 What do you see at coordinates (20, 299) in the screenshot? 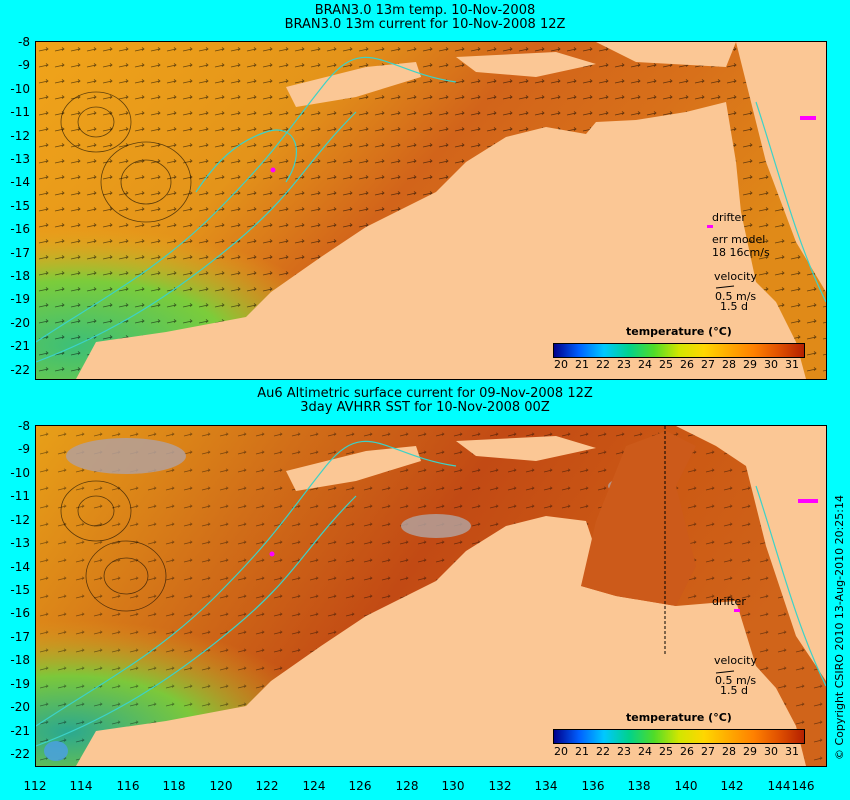
I see `lat-tick: -19` at bounding box center [20, 299].